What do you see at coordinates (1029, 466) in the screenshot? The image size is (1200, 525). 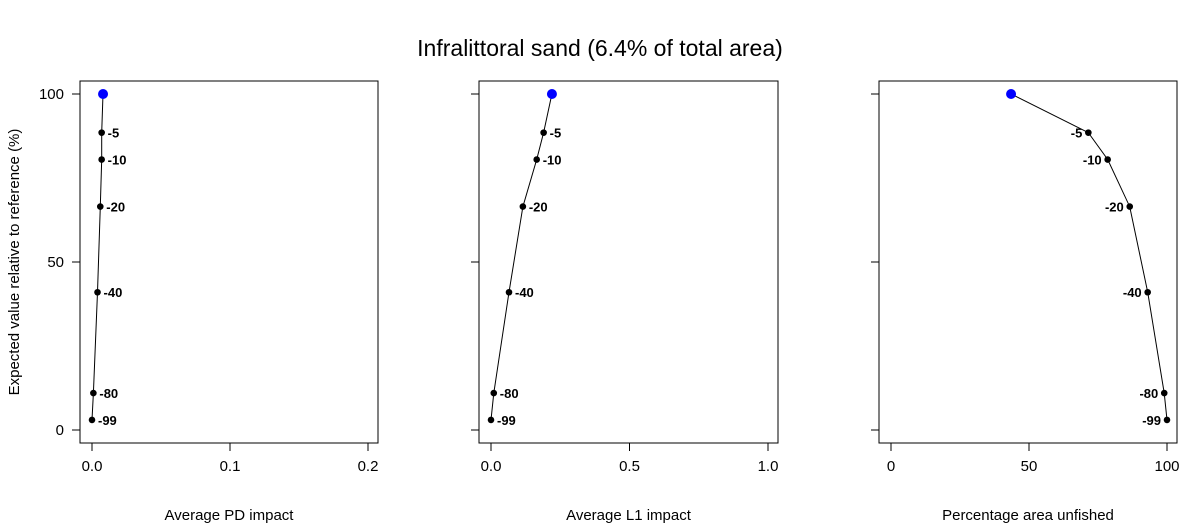 I see `x-tick-label: 50` at bounding box center [1029, 466].